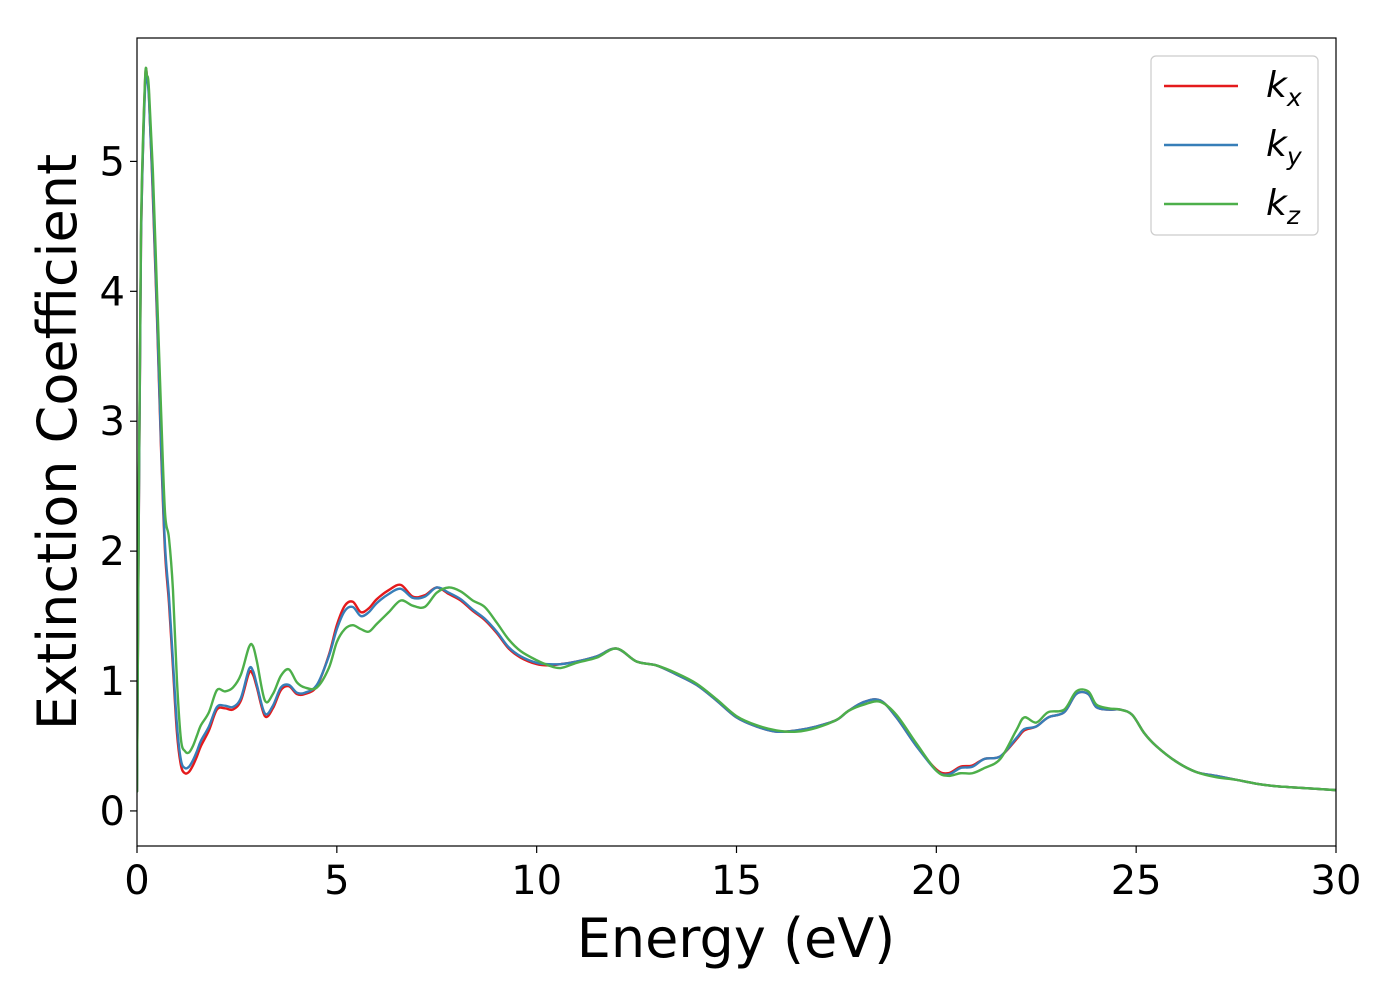  Describe the element at coordinates (1136, 881) in the screenshot. I see `x-tick-label: 25` at that location.